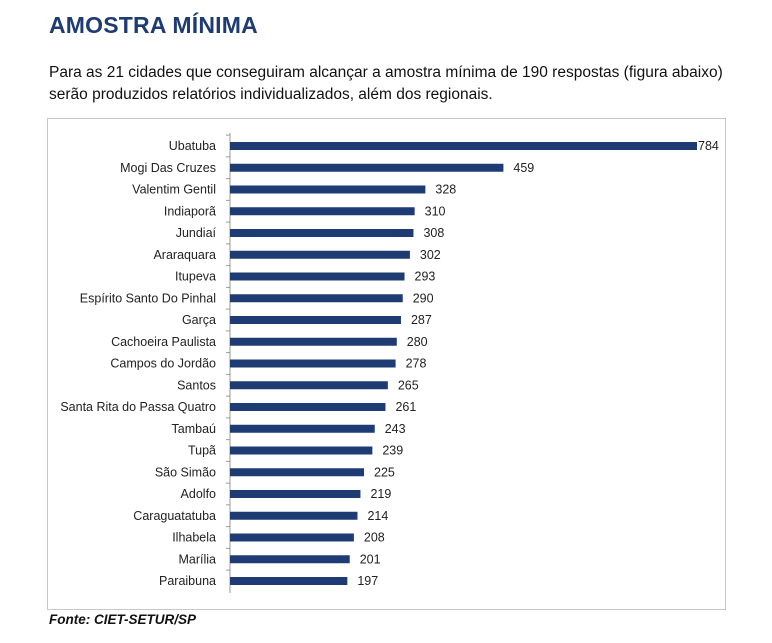 This screenshot has width=772, height=643. Describe the element at coordinates (370, 559) in the screenshot. I see `value-label: 201` at that location.